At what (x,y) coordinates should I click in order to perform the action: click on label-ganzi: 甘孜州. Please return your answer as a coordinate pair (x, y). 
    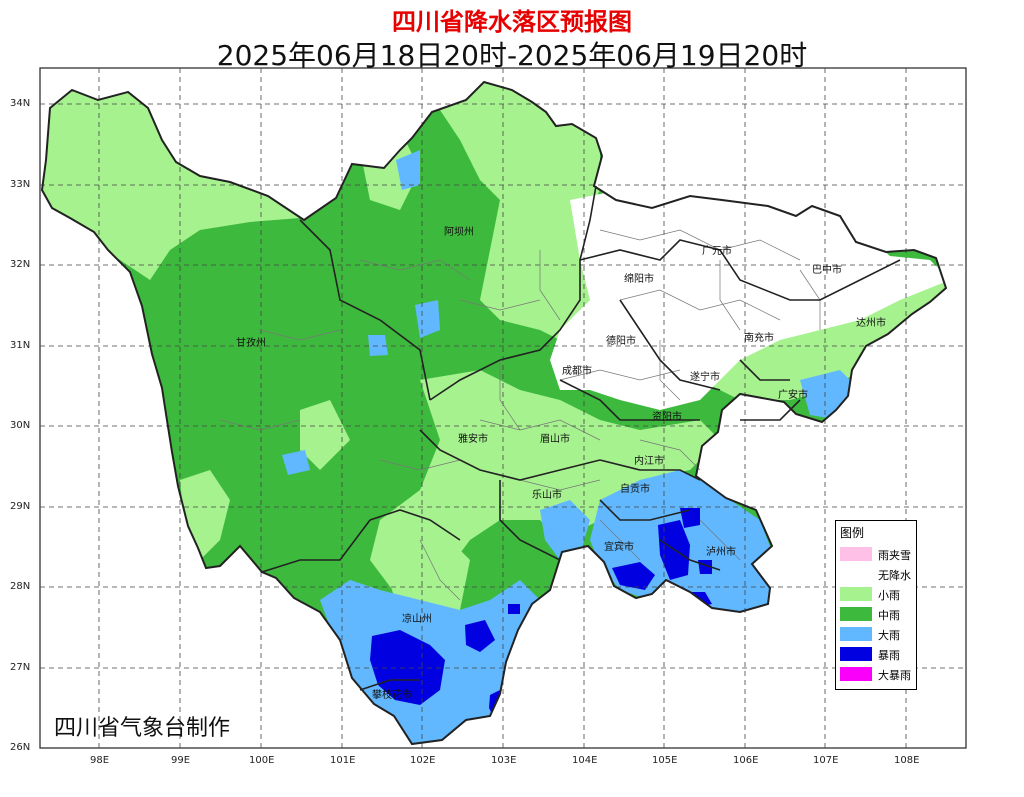
    Looking at the image, I should click on (251, 342).